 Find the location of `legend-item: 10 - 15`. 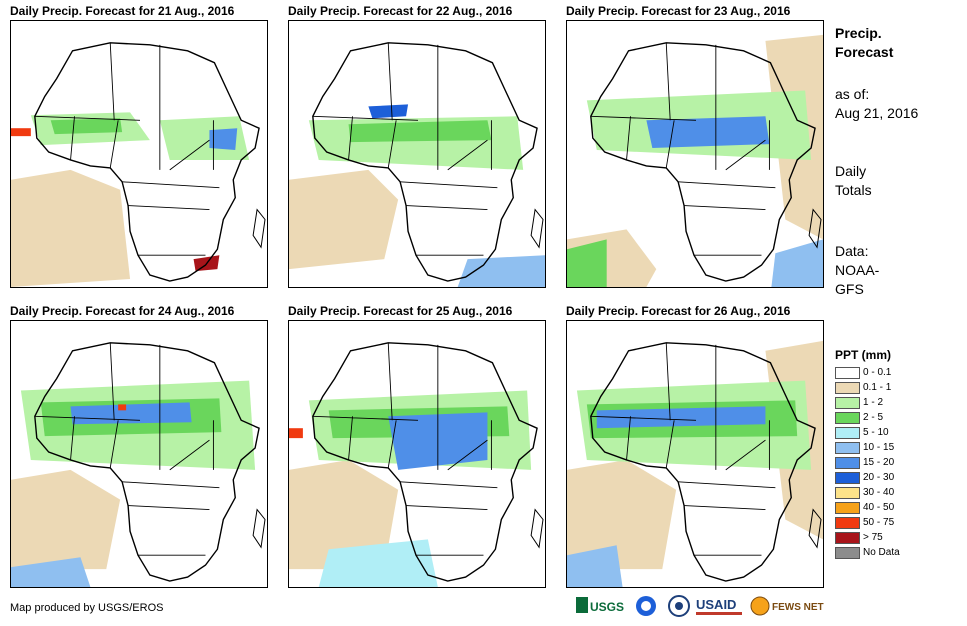

legend-item: 10 - 15 is located at coordinates (865, 448).